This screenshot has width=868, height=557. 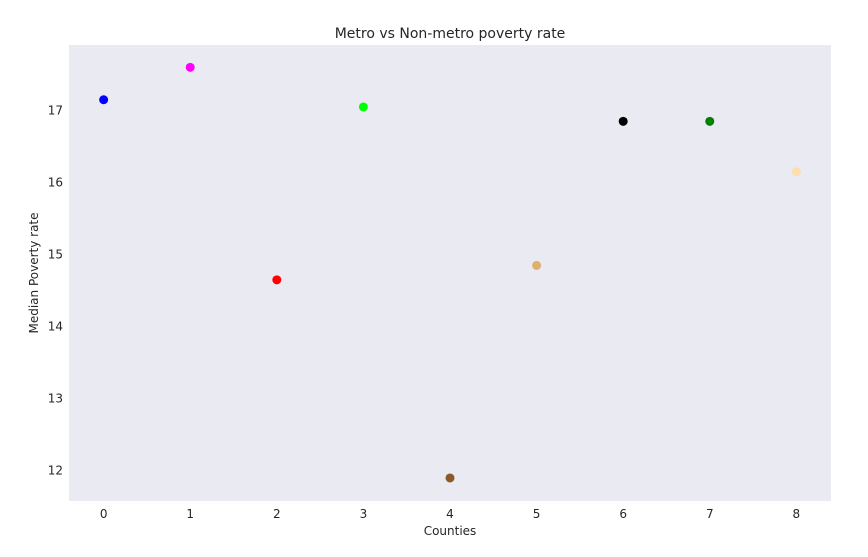 I want to click on y-axis-label: Median Poverty rate, so click(x=34, y=272).